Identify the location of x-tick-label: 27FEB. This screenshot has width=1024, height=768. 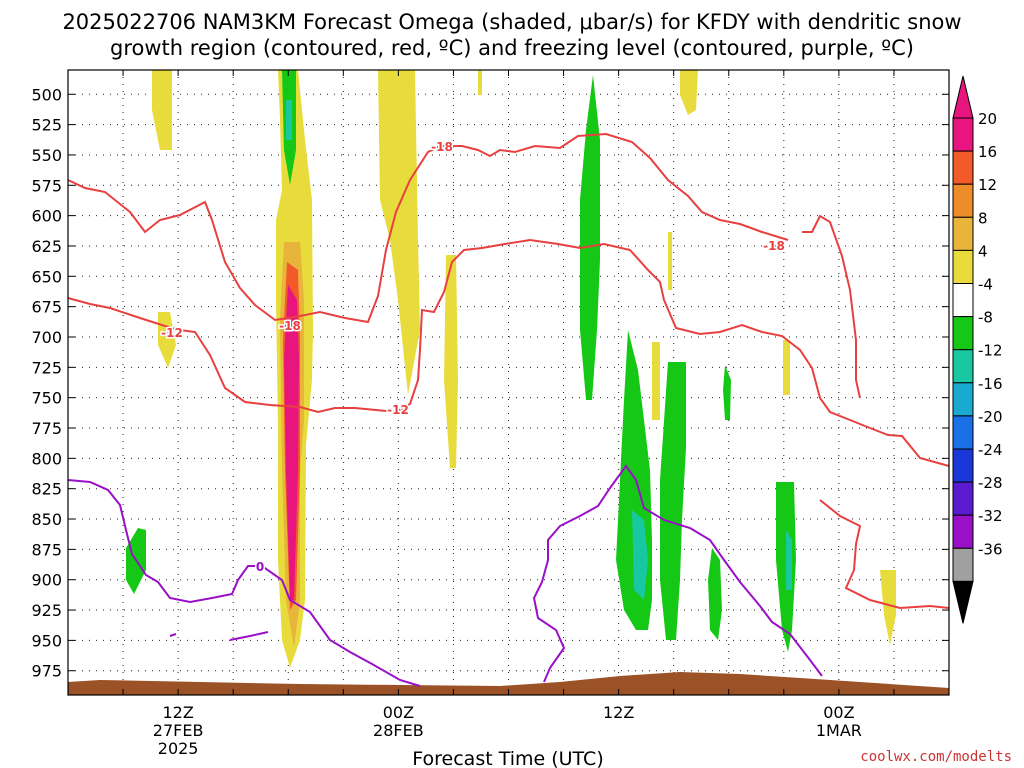
(178, 730).